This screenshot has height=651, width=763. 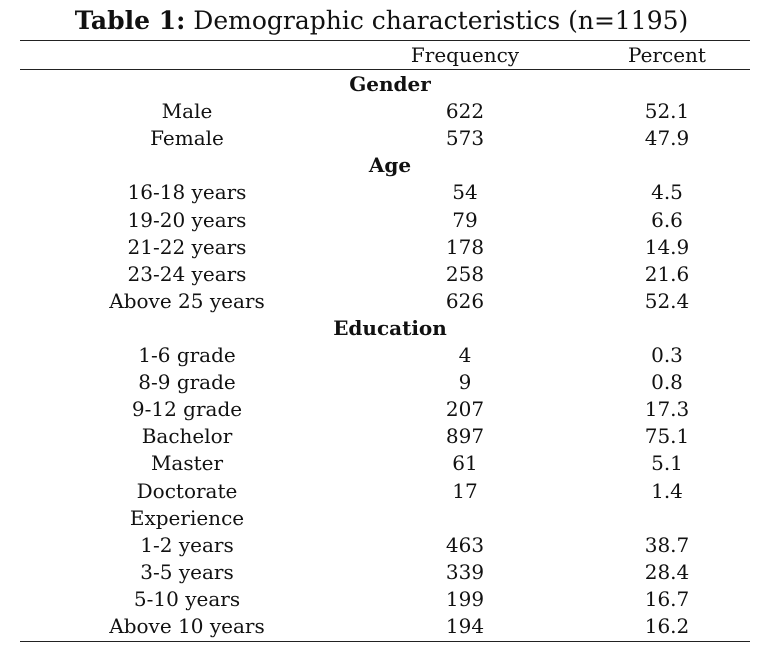 I want to click on row-frequency: 339, so click(x=465, y=571).